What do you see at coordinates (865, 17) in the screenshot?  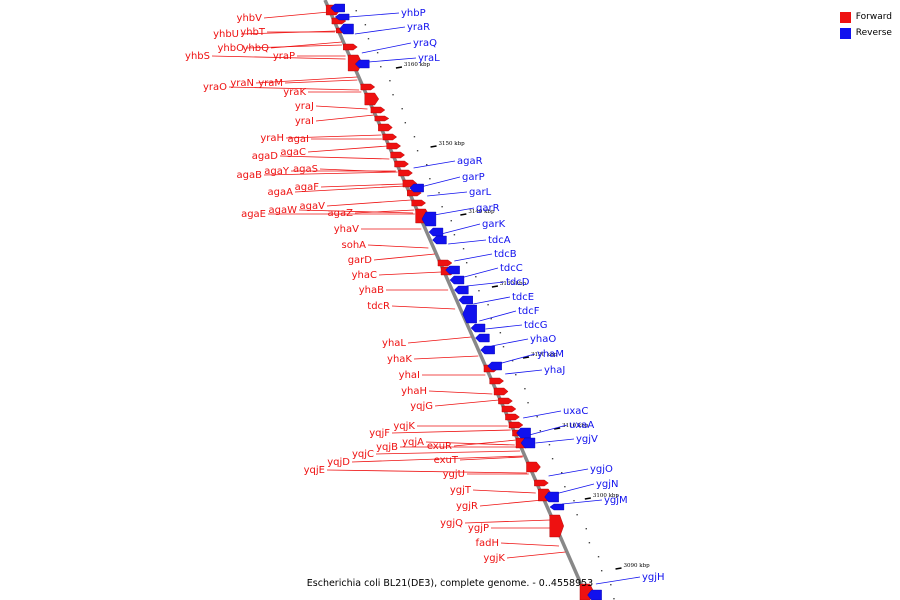 I see `legend-forward: Forward` at bounding box center [865, 17].